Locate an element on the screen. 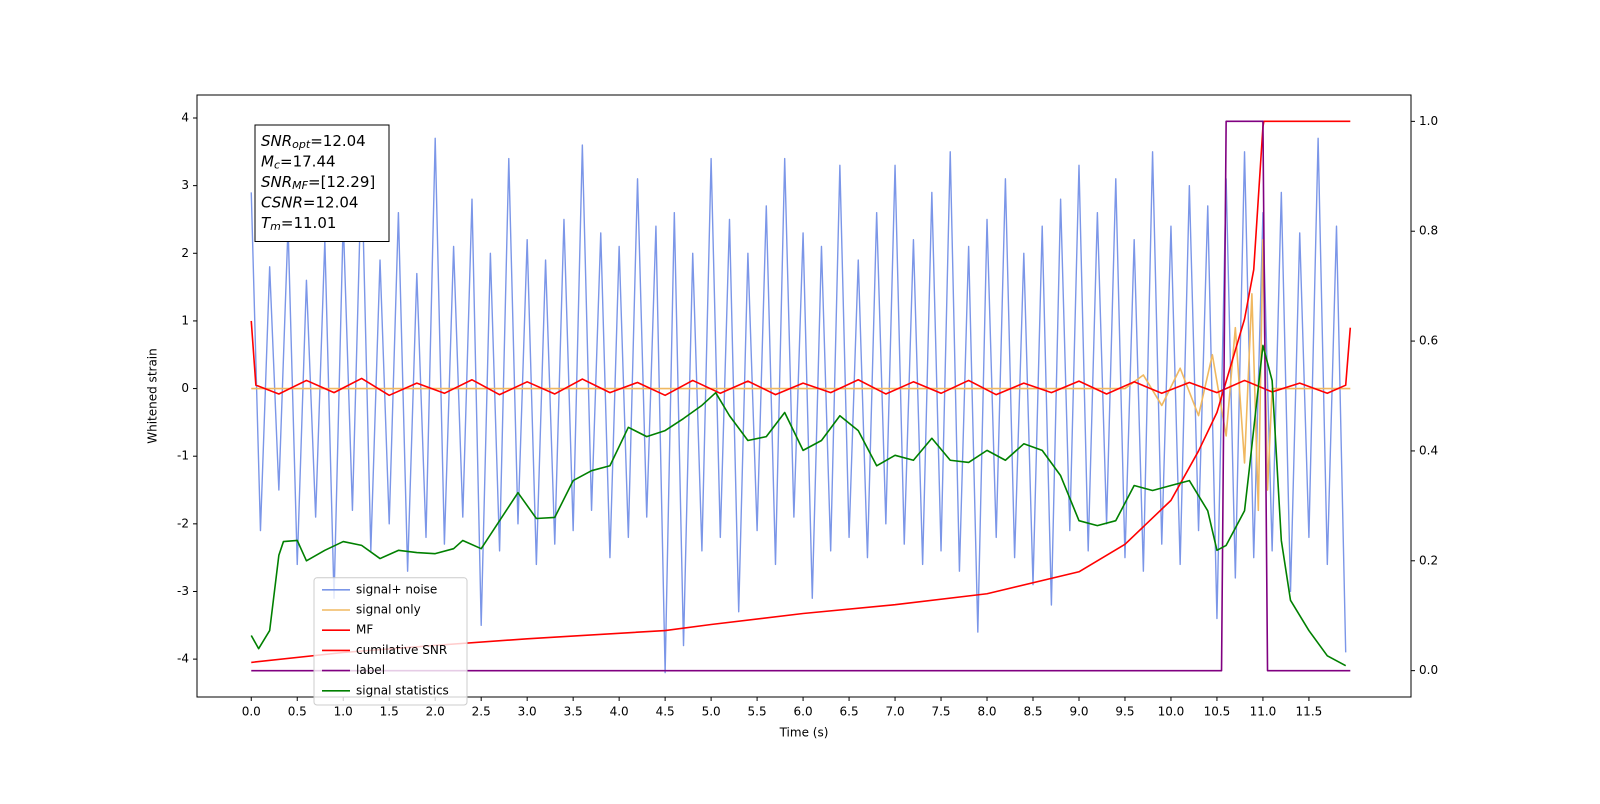 Image resolution: width=1600 pixels, height=804 pixels. annotation-sub: opt is located at coordinates (301, 144).